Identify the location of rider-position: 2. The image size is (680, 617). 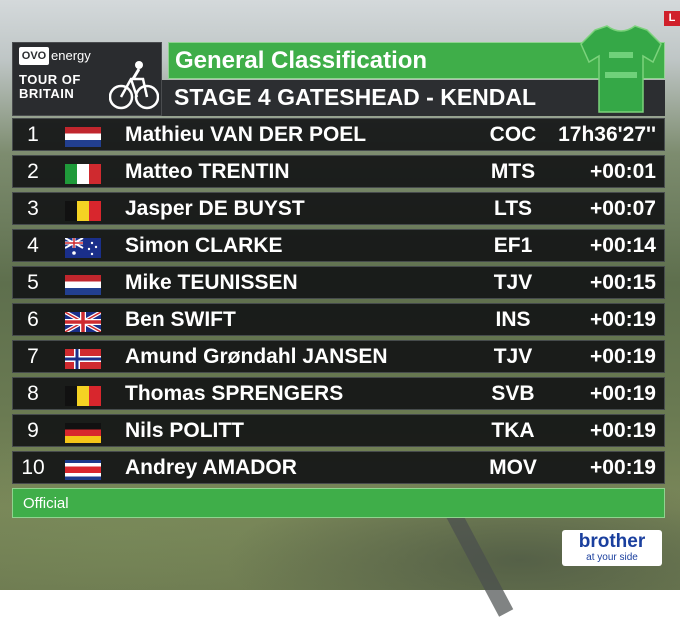
(33, 171).